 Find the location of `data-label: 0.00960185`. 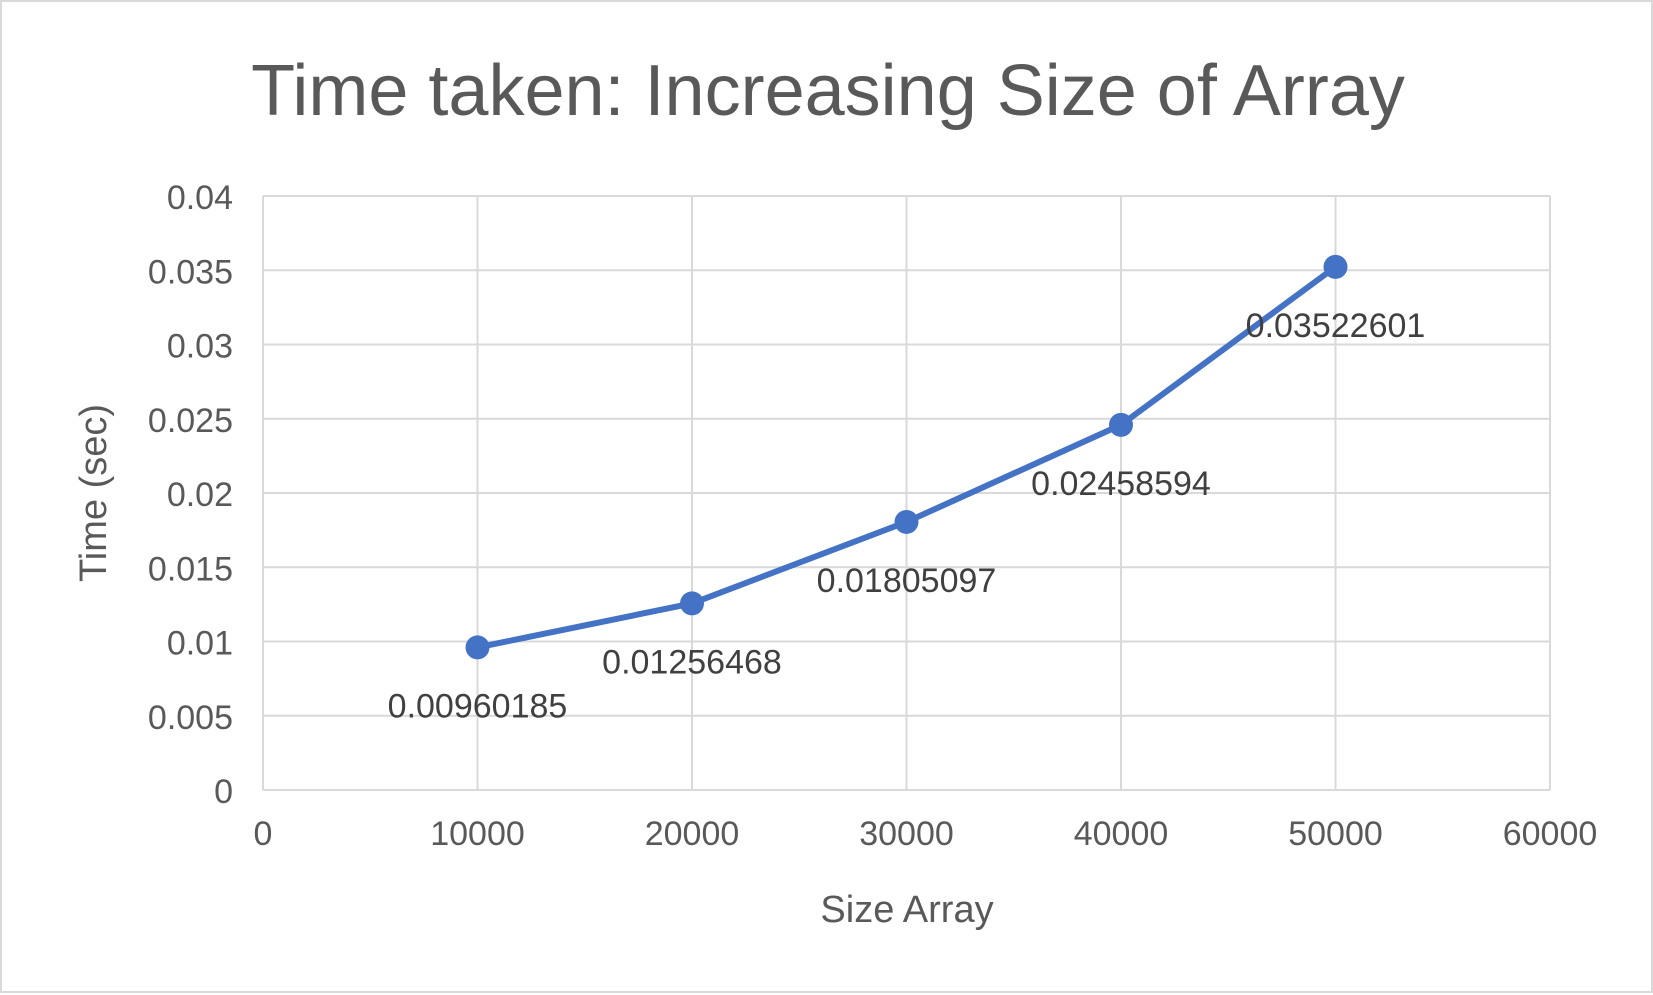

data-label: 0.00960185 is located at coordinates (478, 706).